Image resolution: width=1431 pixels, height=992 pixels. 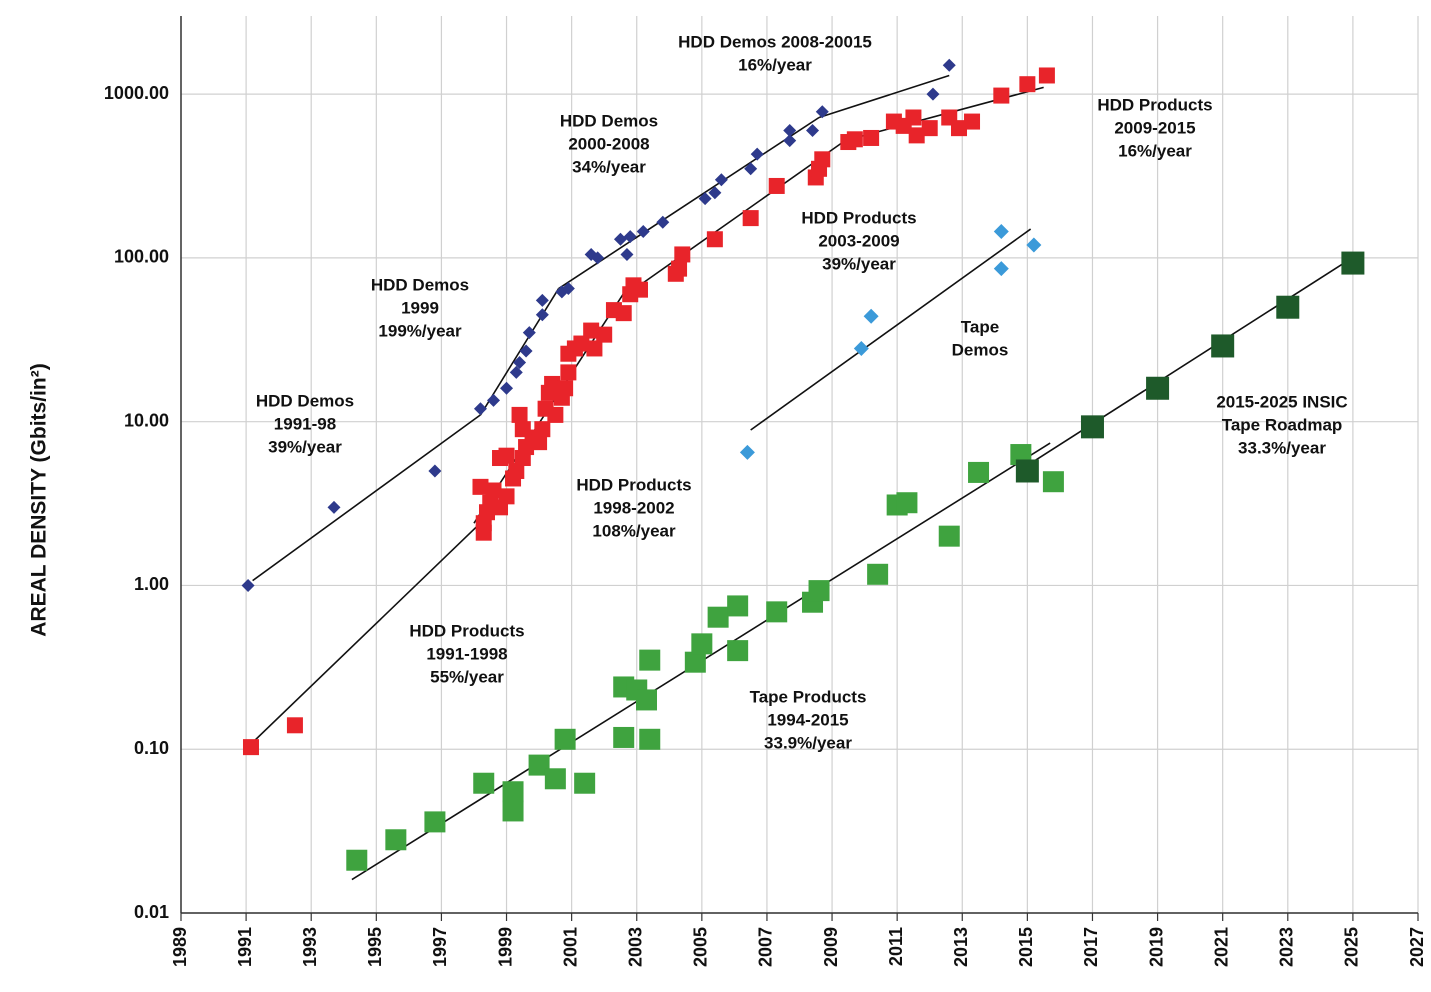 I want to click on annotation: 33.9%/year, so click(x=808, y=742).